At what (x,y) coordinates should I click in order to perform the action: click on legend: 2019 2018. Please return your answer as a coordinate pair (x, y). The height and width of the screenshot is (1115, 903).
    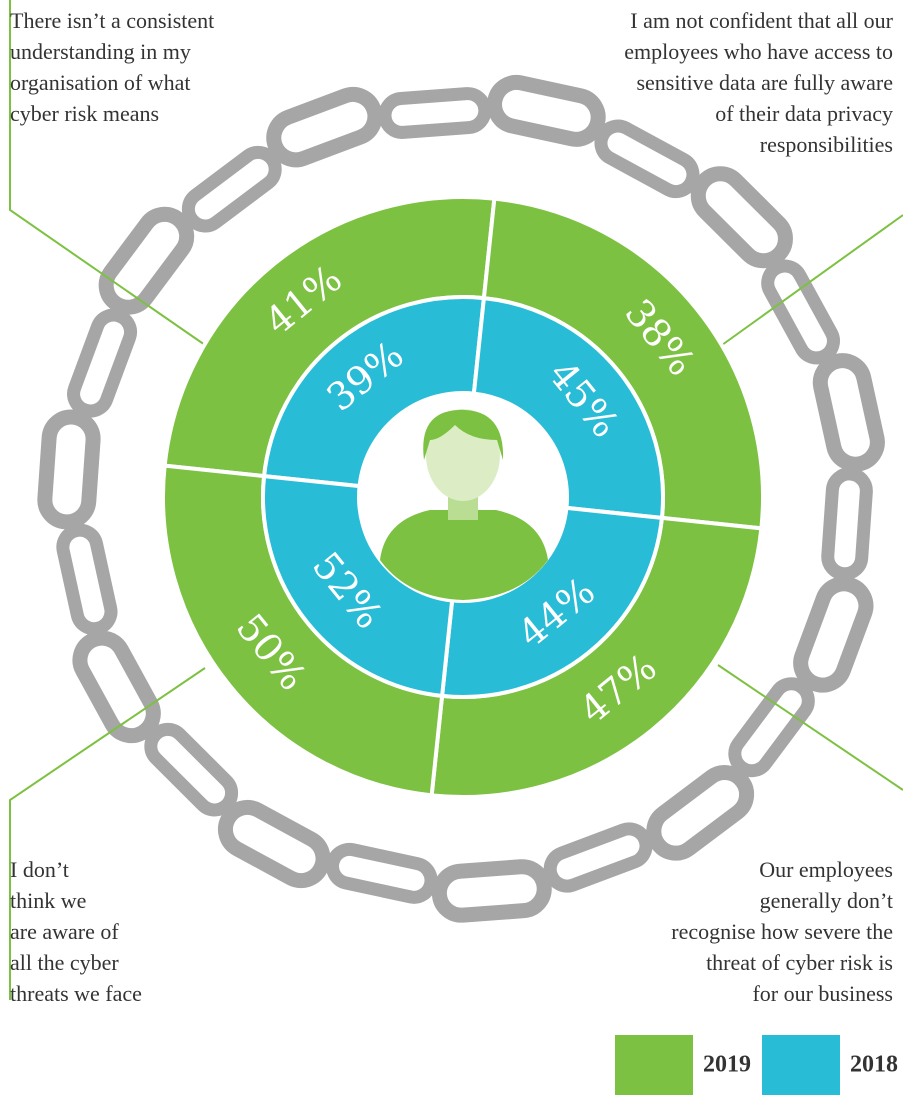
    Looking at the image, I should click on (756, 1065).